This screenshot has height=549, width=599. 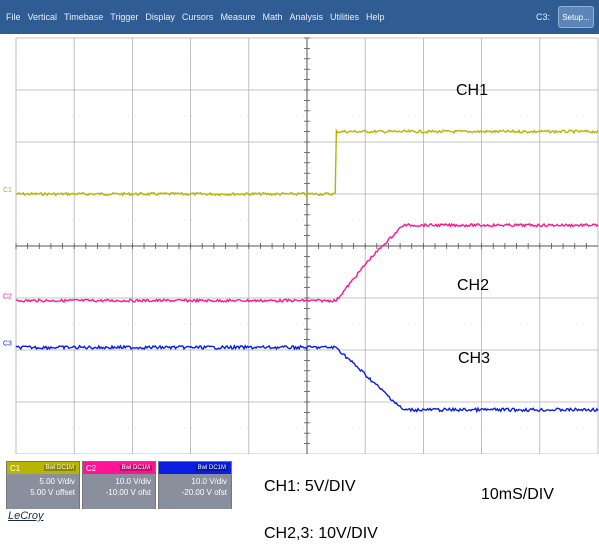 I want to click on channel-marker-c3: C3, so click(x=7, y=343).